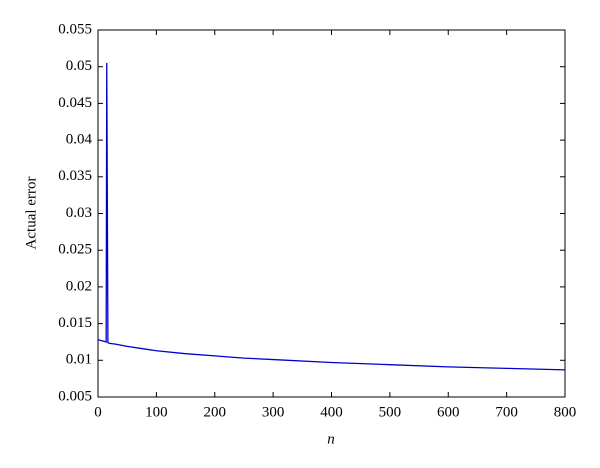 The image size is (600, 468). What do you see at coordinates (79, 360) in the screenshot?
I see `y-tick-label: 0.01` at bounding box center [79, 360].